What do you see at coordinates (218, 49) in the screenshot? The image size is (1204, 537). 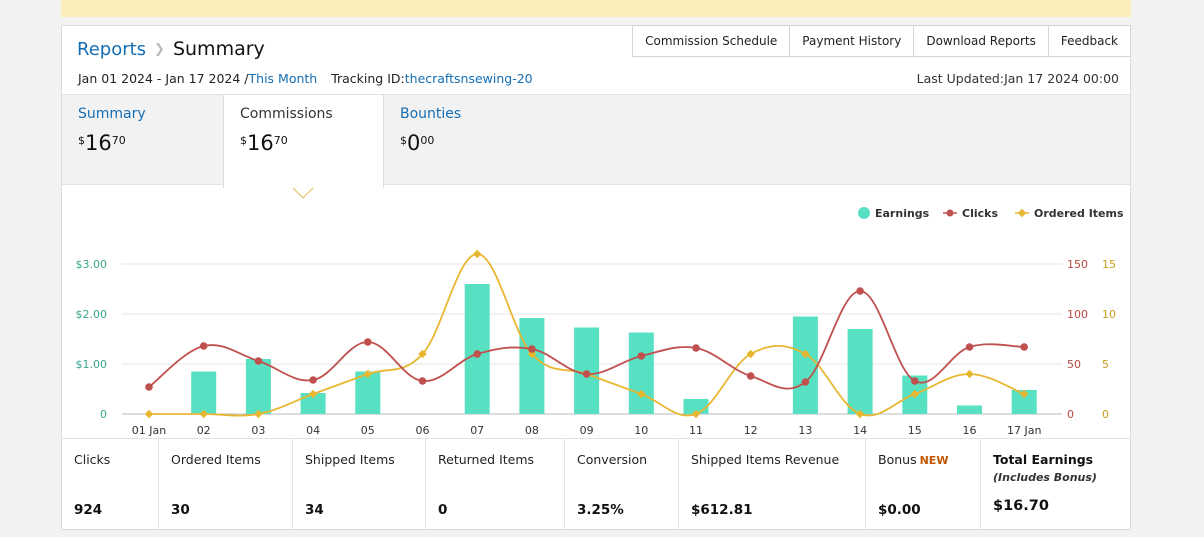 I see `page-title: Summary` at bounding box center [218, 49].